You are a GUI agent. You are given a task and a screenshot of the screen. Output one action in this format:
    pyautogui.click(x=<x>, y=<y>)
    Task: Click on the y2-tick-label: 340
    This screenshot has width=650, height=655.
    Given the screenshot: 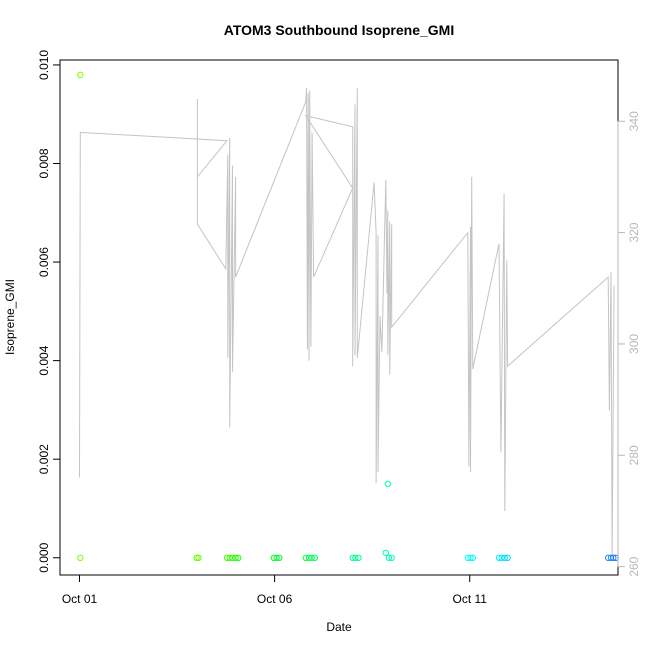 What is the action you would take?
    pyautogui.click(x=634, y=121)
    